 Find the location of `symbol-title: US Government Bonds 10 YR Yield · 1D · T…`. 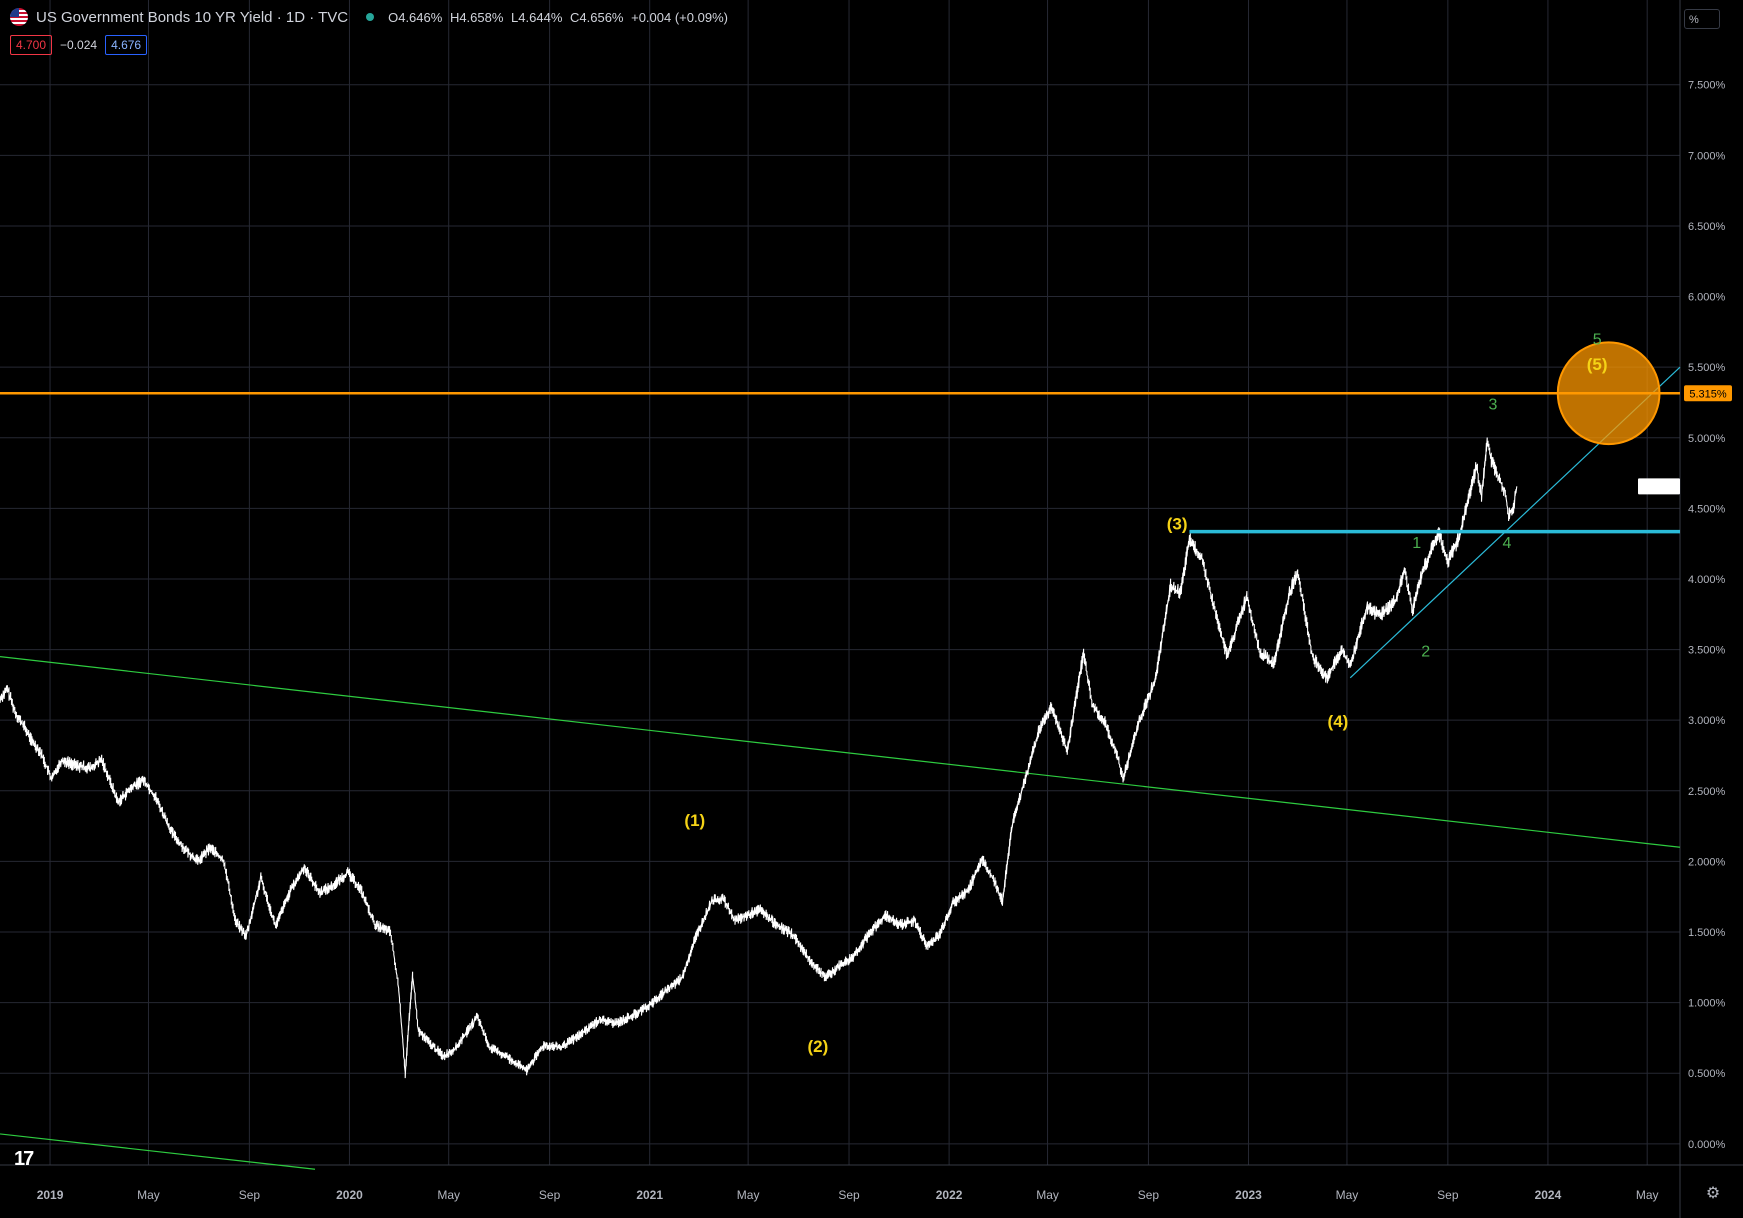

symbol-title: US Government Bonds 10 YR Yield · 1D · T… is located at coordinates (192, 17).